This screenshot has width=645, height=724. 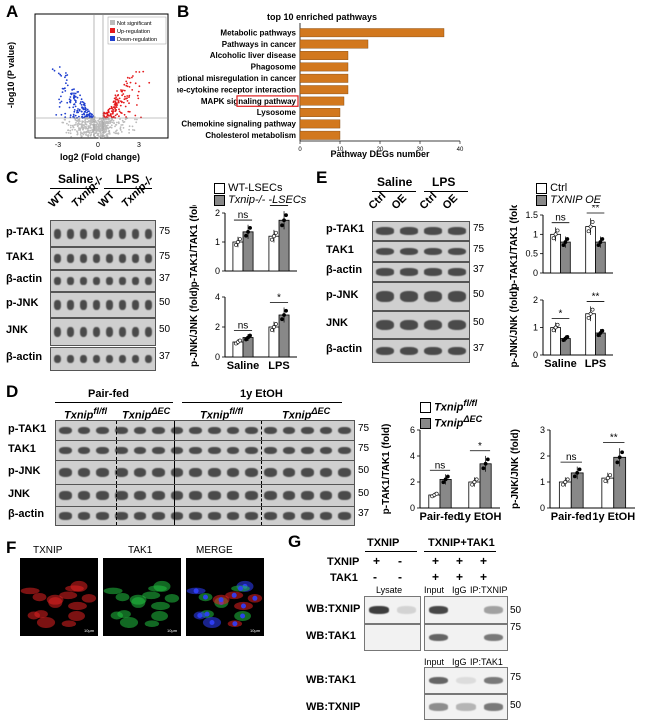 What do you see at coordinates (364, 428) in the screenshot?
I see `mw-marker: 75` at bounding box center [364, 428].